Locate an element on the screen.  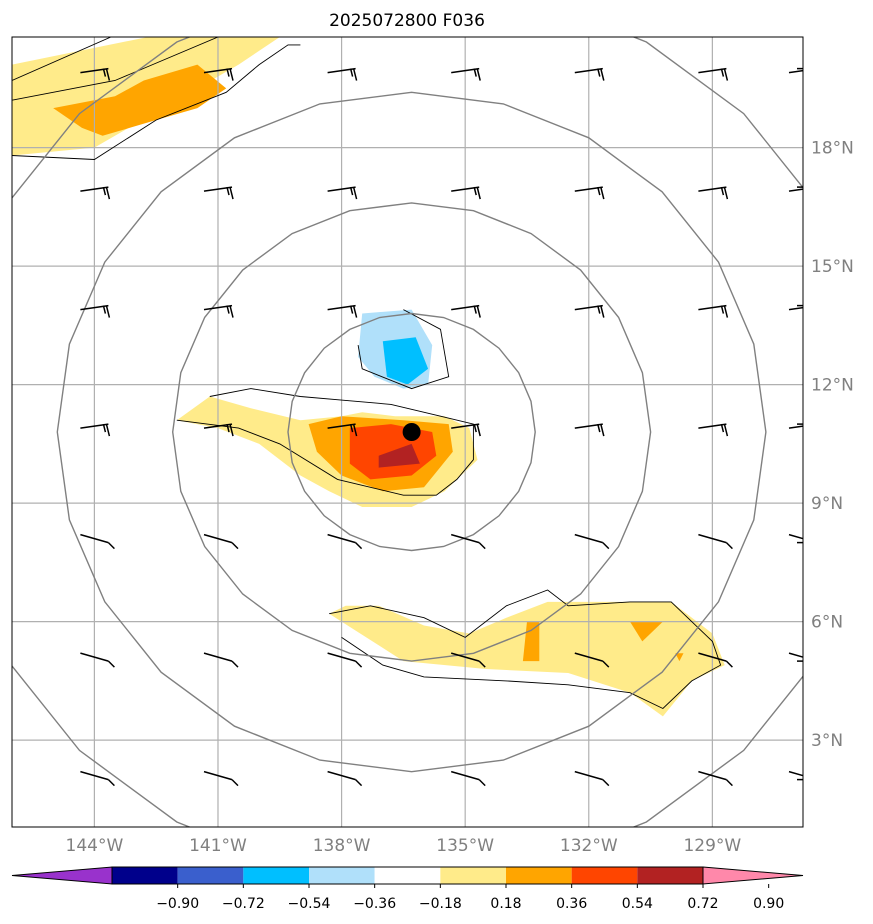
colorbar-outline is located at coordinates (407, 875).